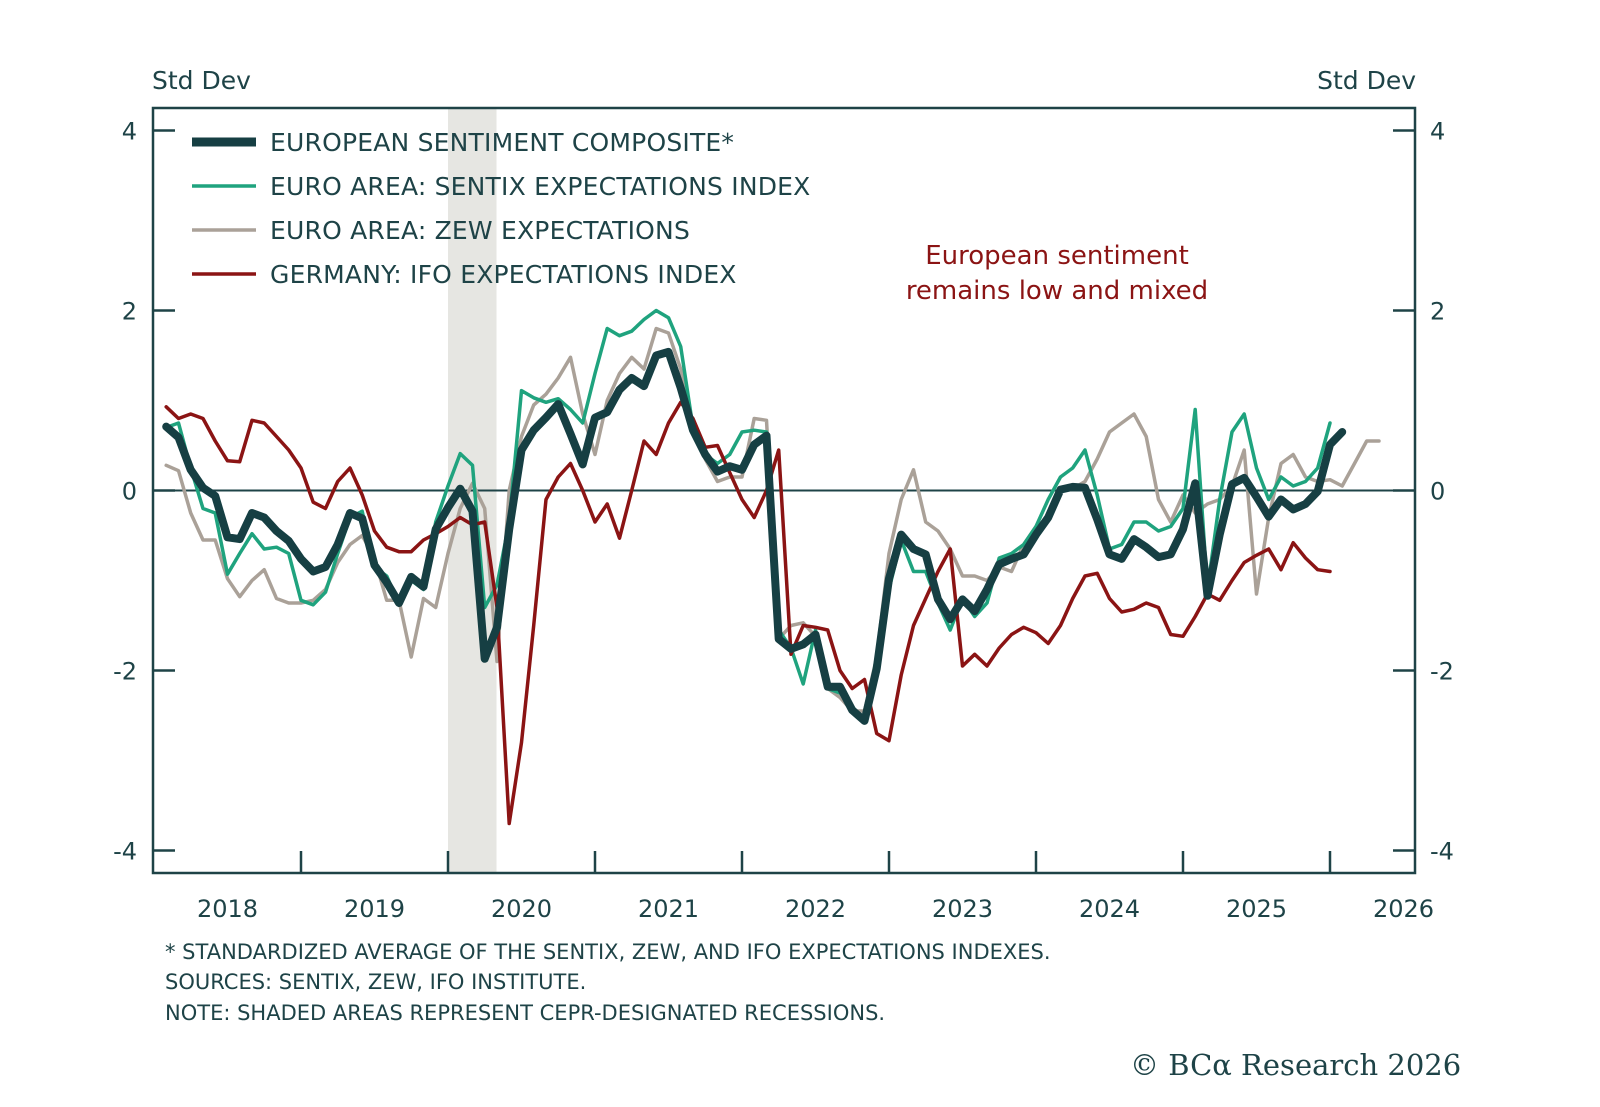 This screenshot has height=1107, width=1600. Describe the element at coordinates (1437, 312) in the screenshot. I see `y-tick-label-right: 2` at that location.